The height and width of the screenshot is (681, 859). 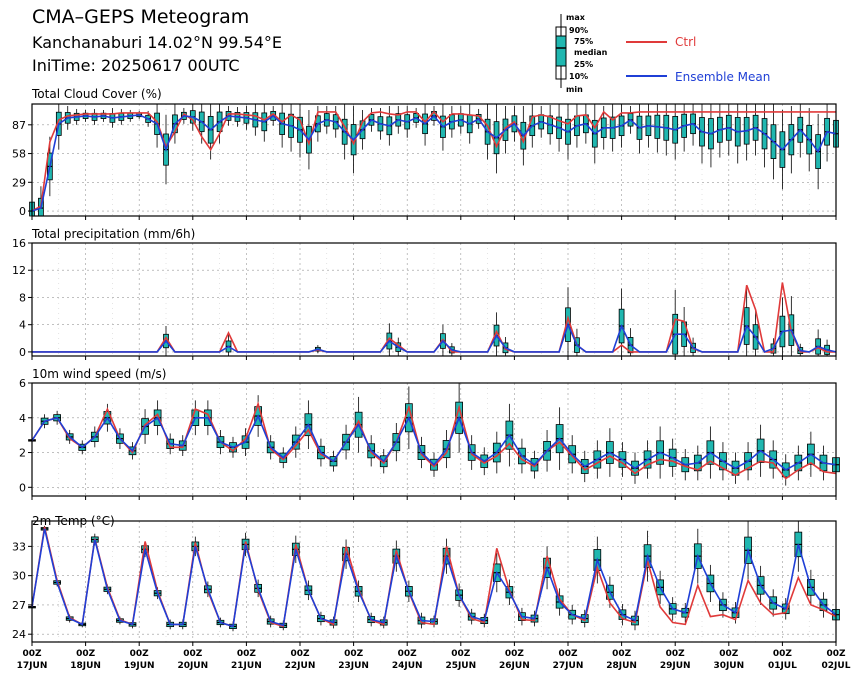 What do you see at coordinates (99, 374) in the screenshot?
I see `panel-title: 10m wind speed (m/s)` at bounding box center [99, 374].